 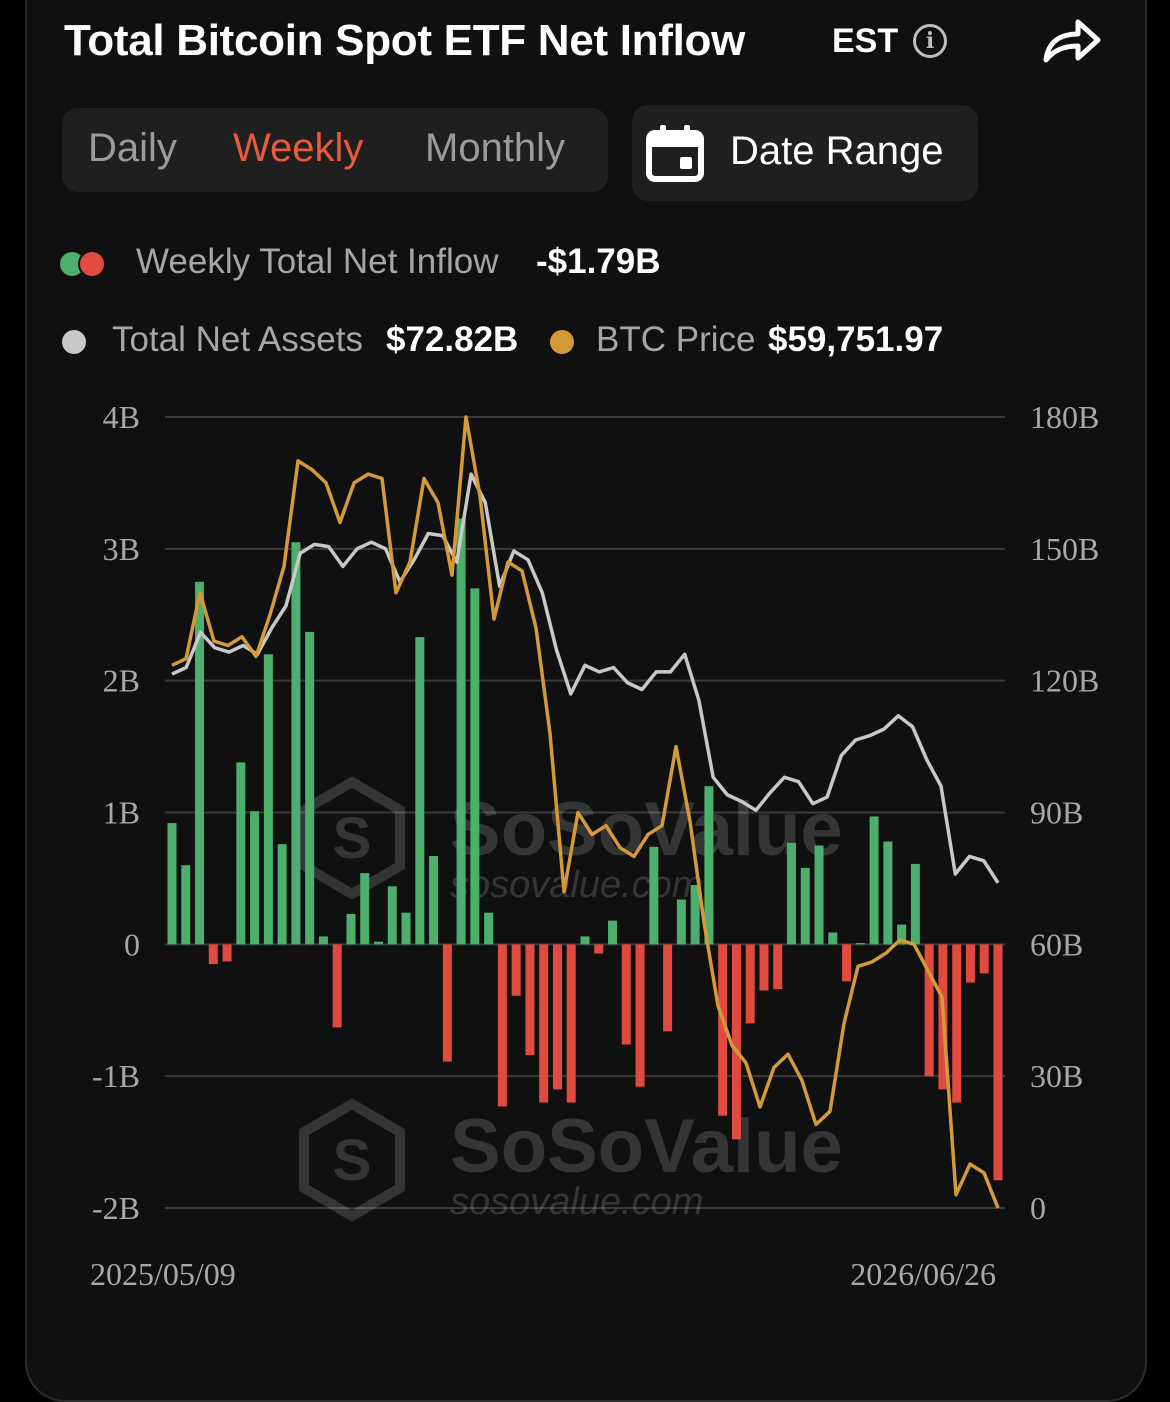 What do you see at coordinates (646, 1146) in the screenshot?
I see `watermark-brand-bottom: SoSoValue` at bounding box center [646, 1146].